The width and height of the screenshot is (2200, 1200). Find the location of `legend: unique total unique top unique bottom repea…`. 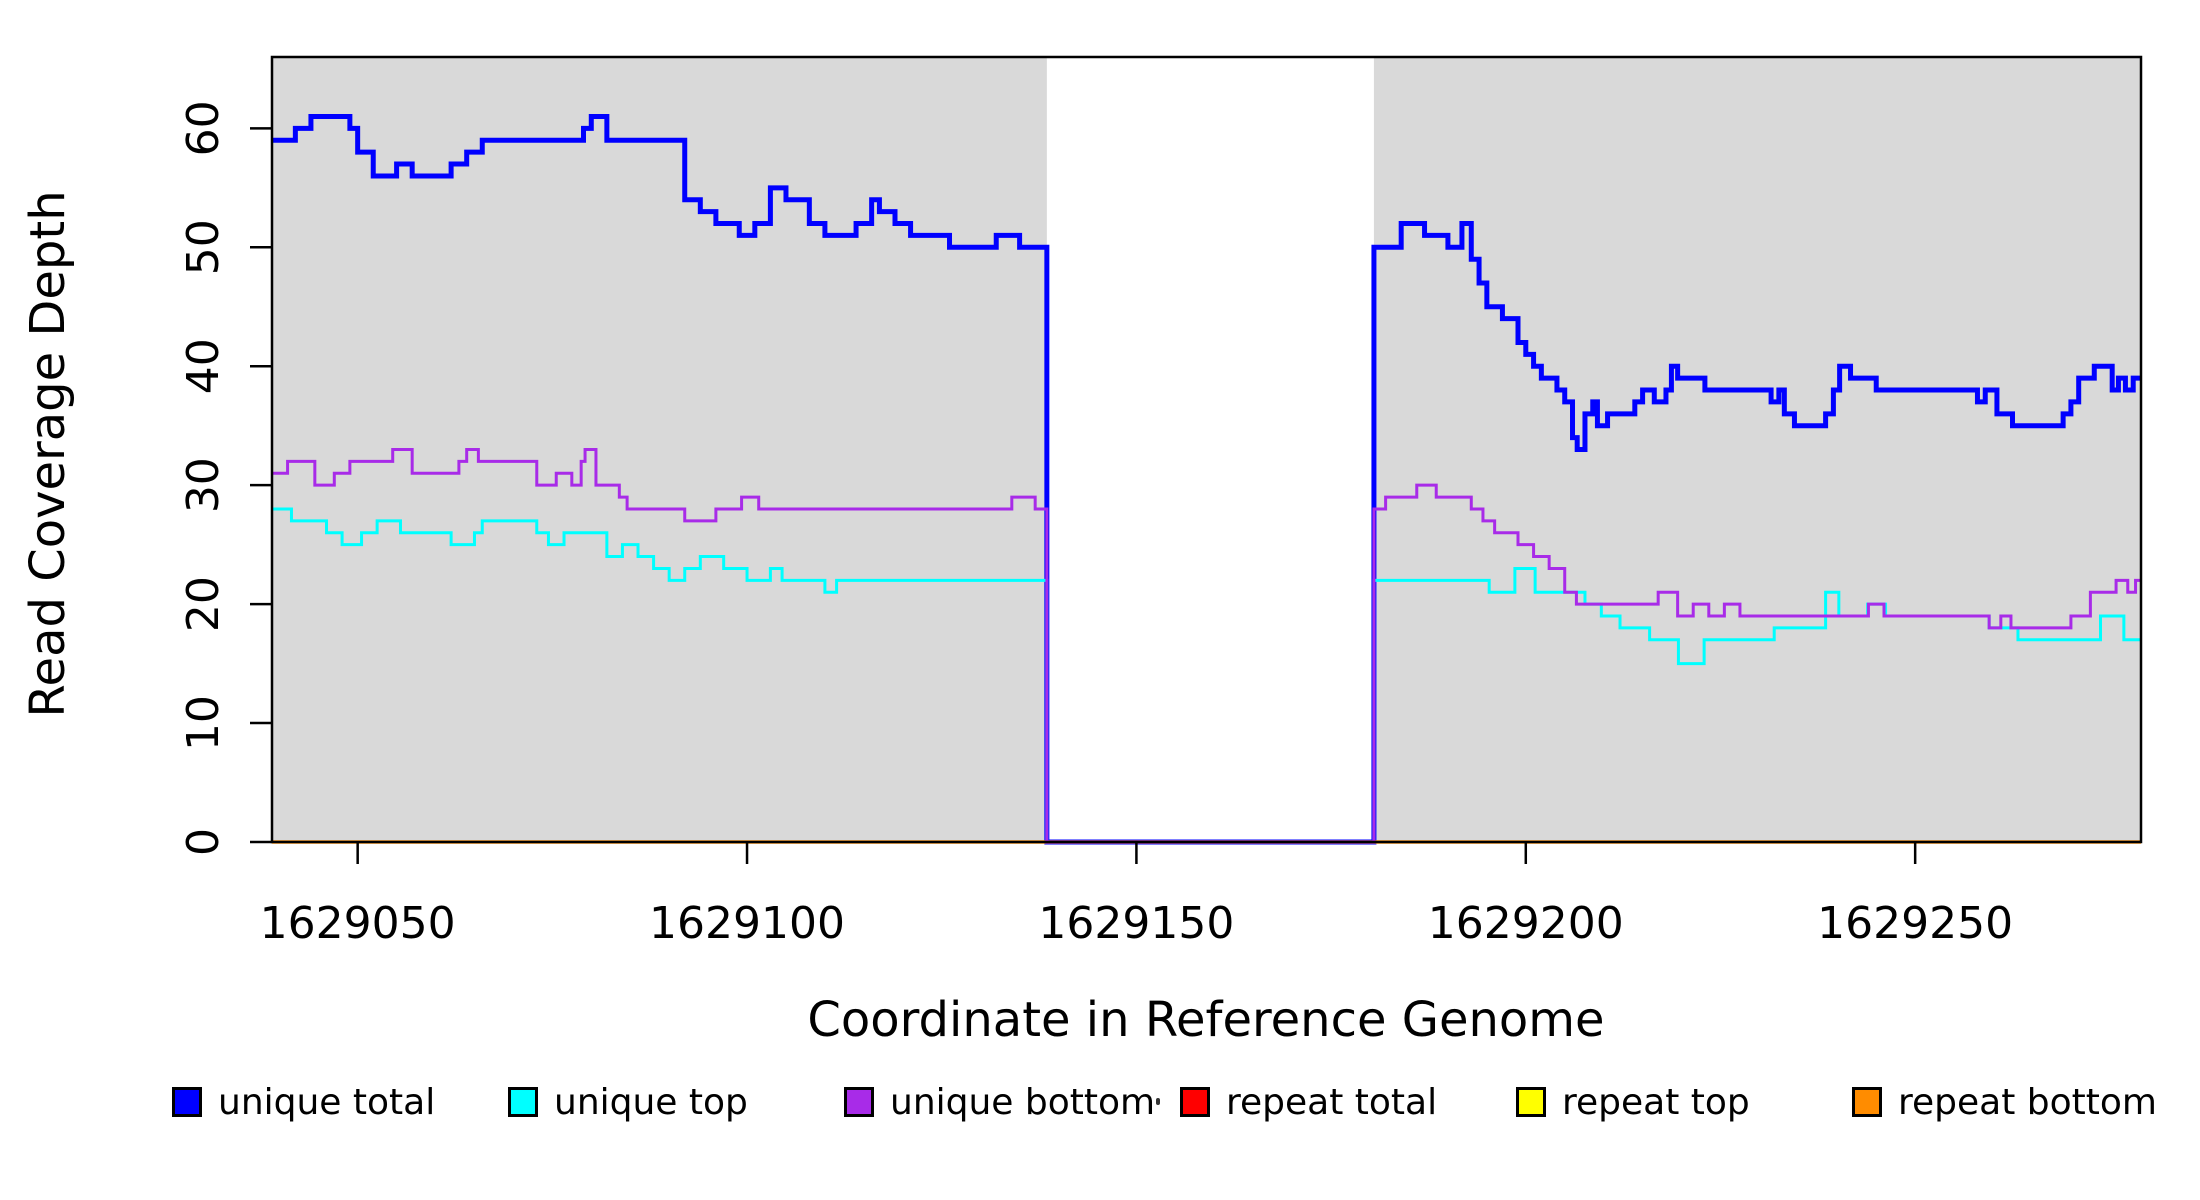

legend: unique total unique top unique bottom repea… is located at coordinates (1100, 1112).